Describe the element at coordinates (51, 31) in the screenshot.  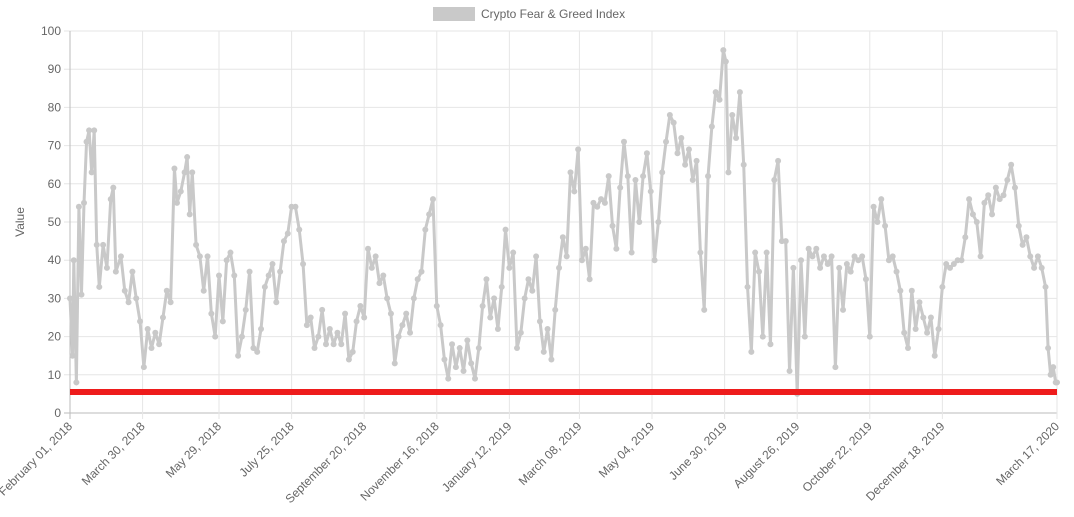
I see `y-tick-label: 100` at that location.